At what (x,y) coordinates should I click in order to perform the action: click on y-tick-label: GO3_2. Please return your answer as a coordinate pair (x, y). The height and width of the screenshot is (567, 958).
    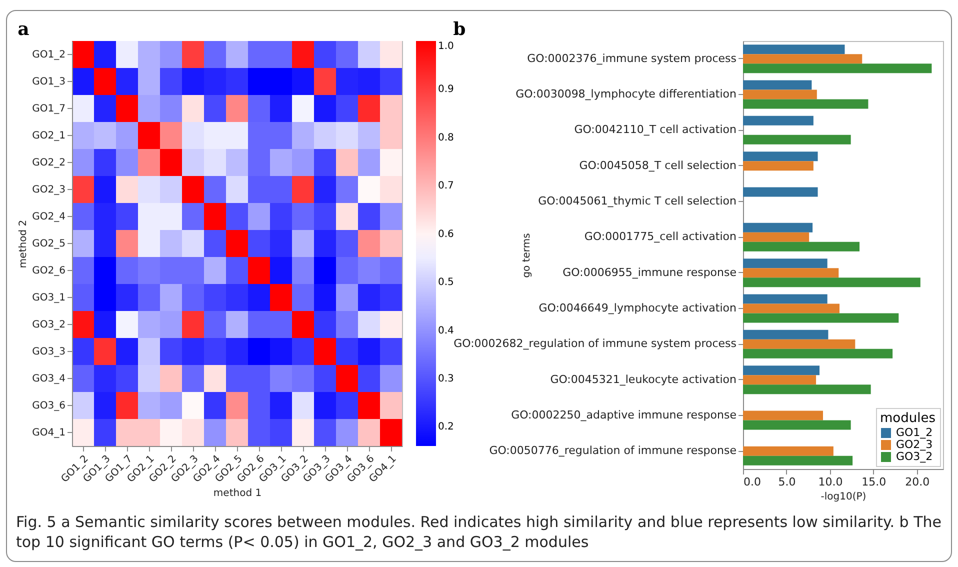
    Looking at the image, I should click on (49, 325).